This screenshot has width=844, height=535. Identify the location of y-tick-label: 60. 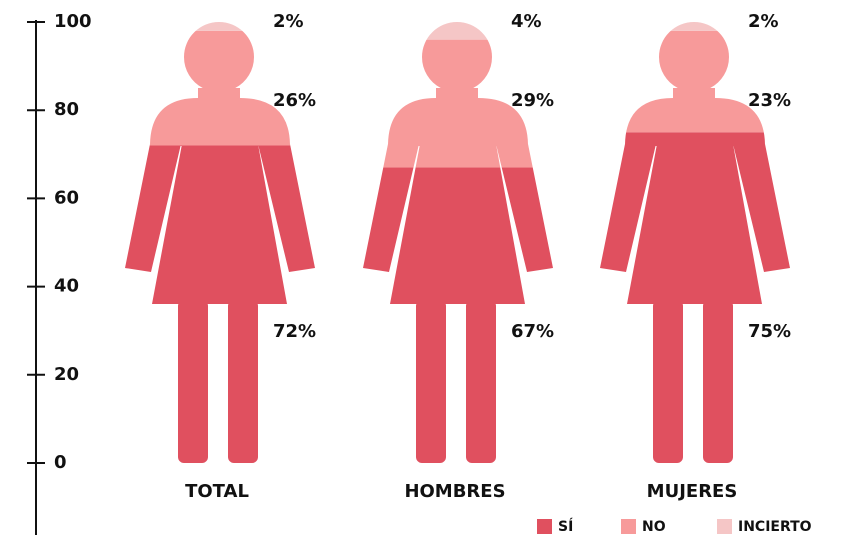
(66, 197).